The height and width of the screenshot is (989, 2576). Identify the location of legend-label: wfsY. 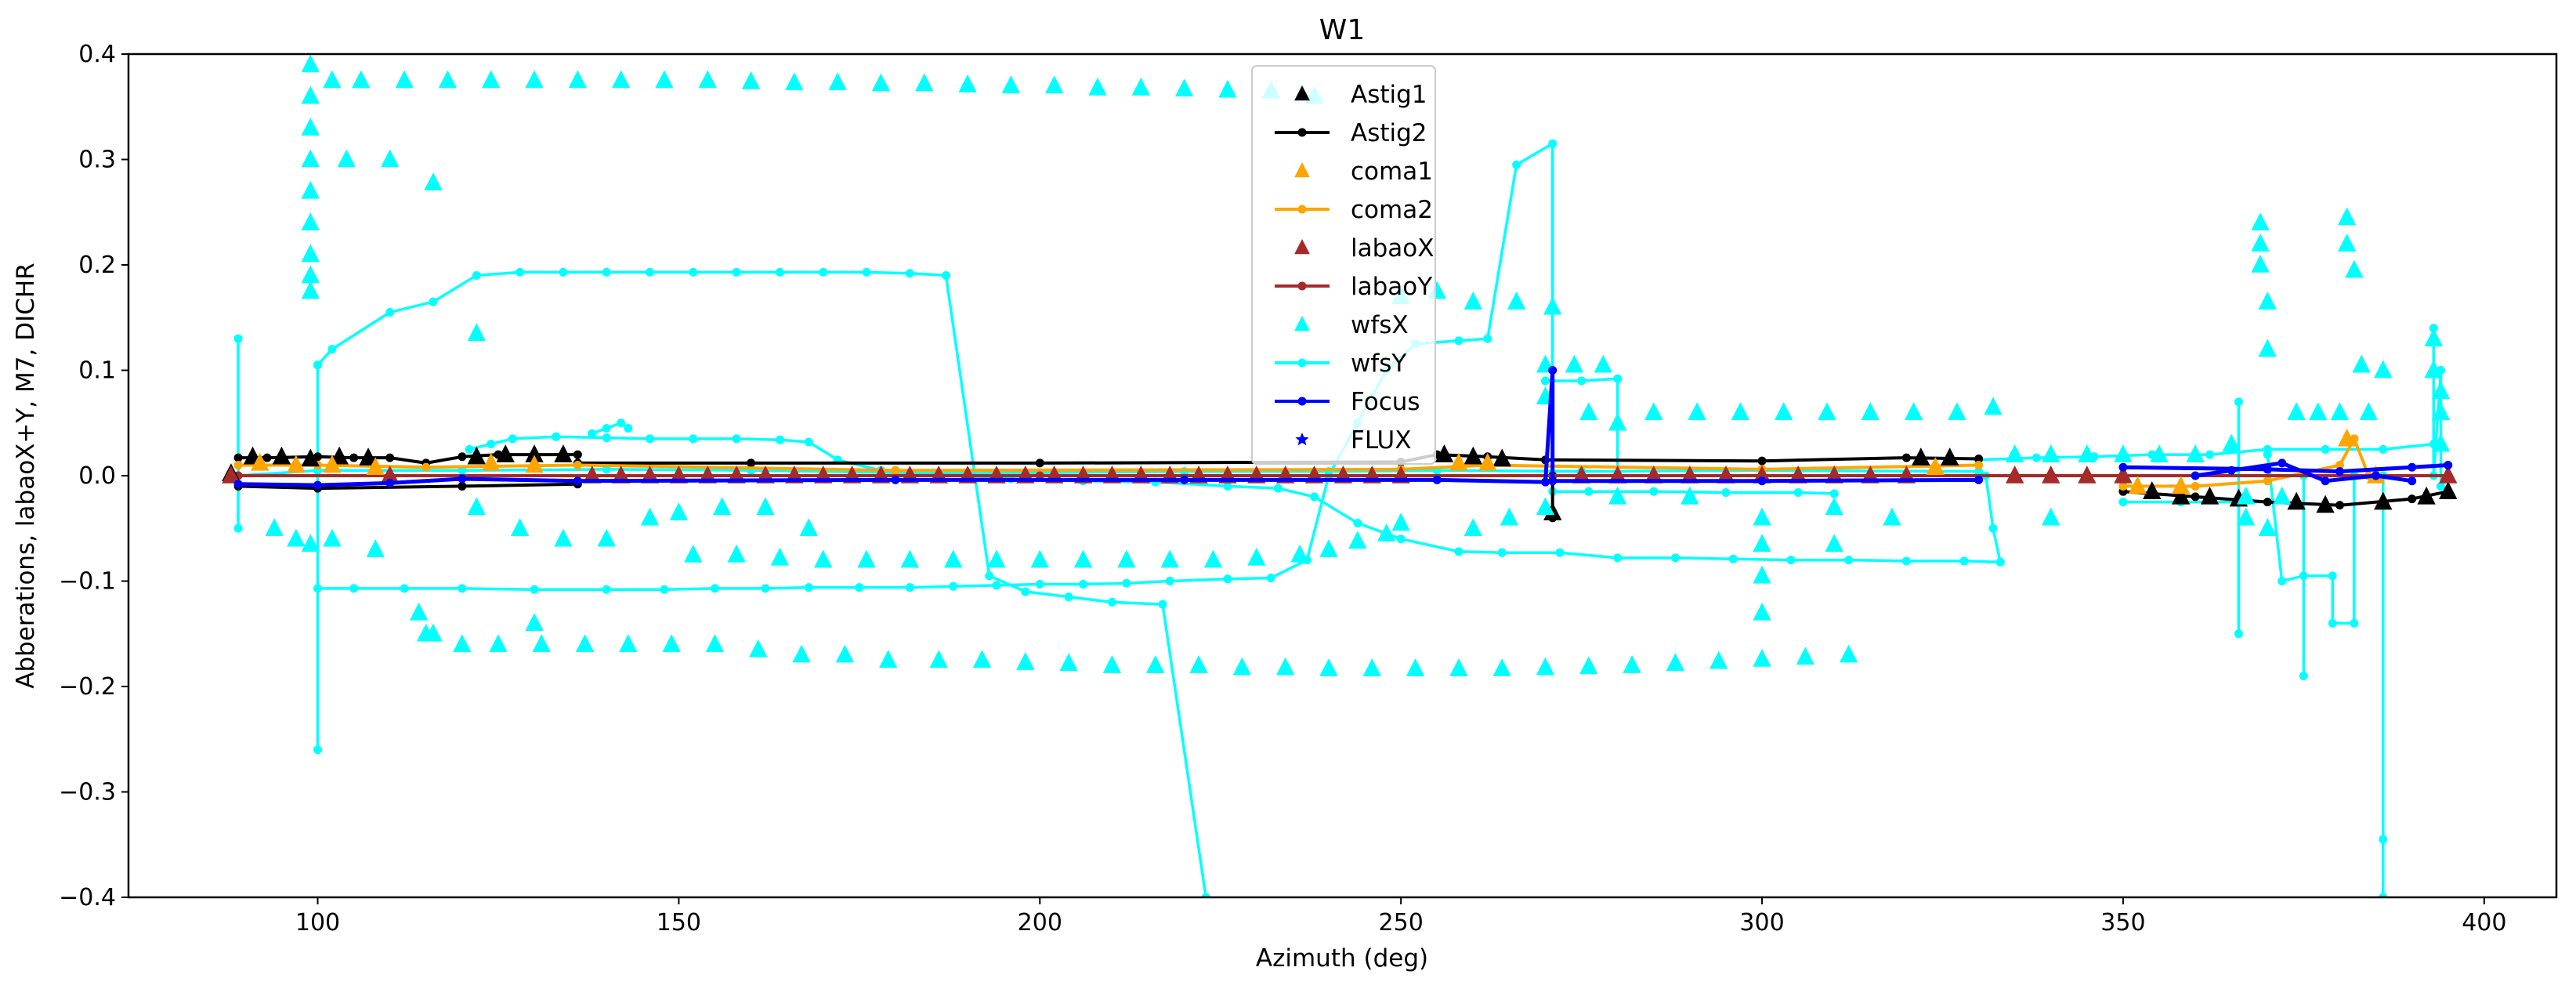
(1378, 364).